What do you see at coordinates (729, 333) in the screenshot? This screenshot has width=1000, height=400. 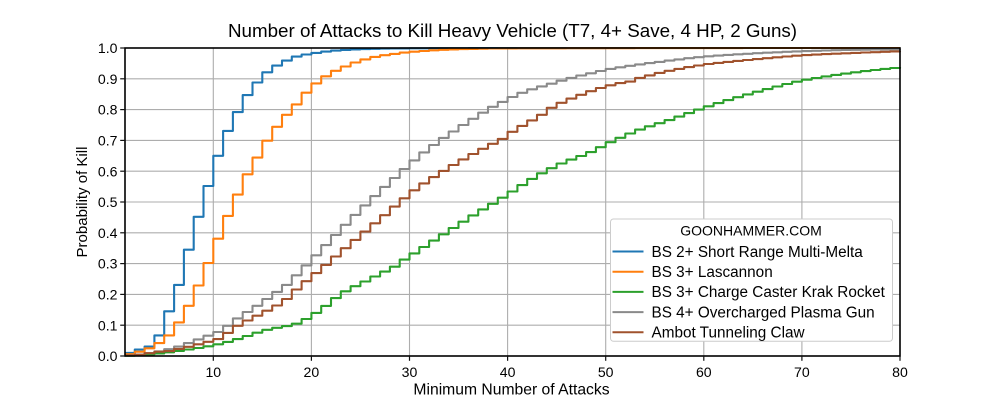 I see `svg-text: Ambot Tunneling Claw` at bounding box center [729, 333].